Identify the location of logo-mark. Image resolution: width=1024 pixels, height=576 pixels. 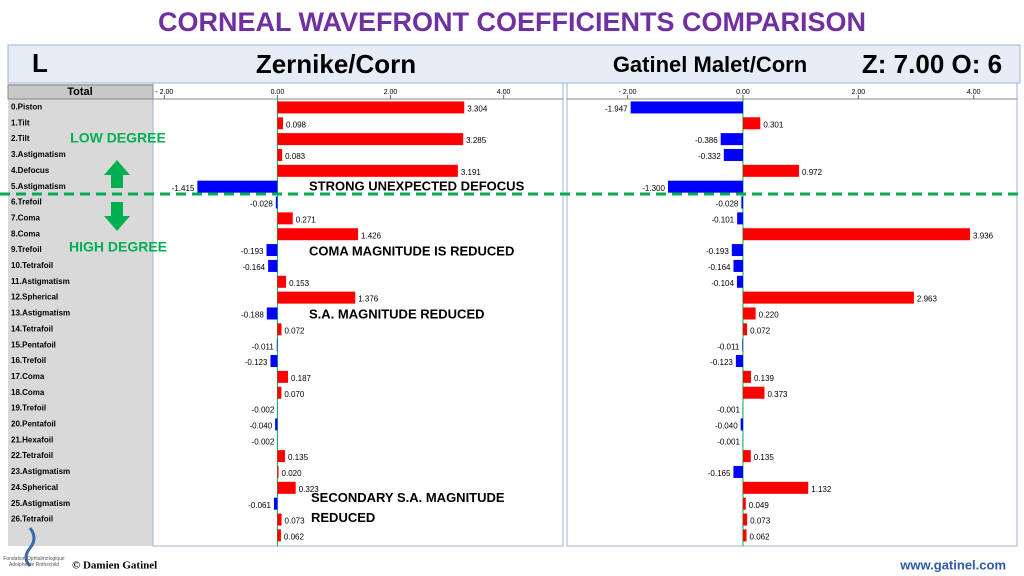
(30, 547).